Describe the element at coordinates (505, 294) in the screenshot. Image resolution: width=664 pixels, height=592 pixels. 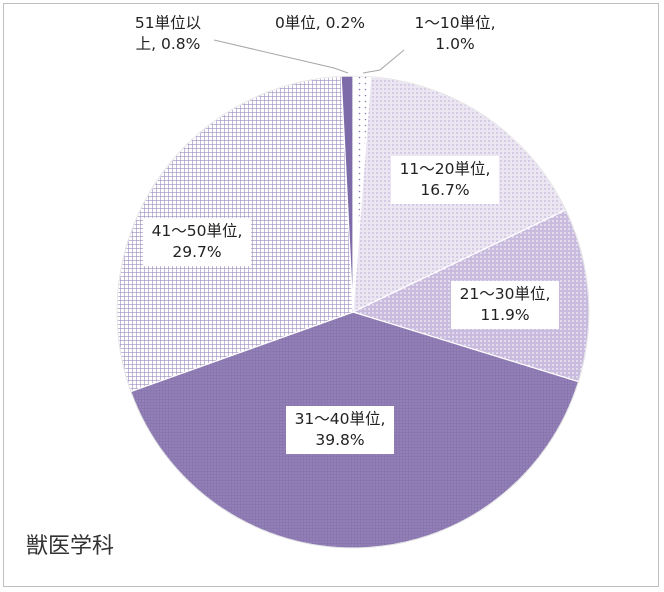
I see `slice-label-4-line-1: 21～30単位,` at that location.